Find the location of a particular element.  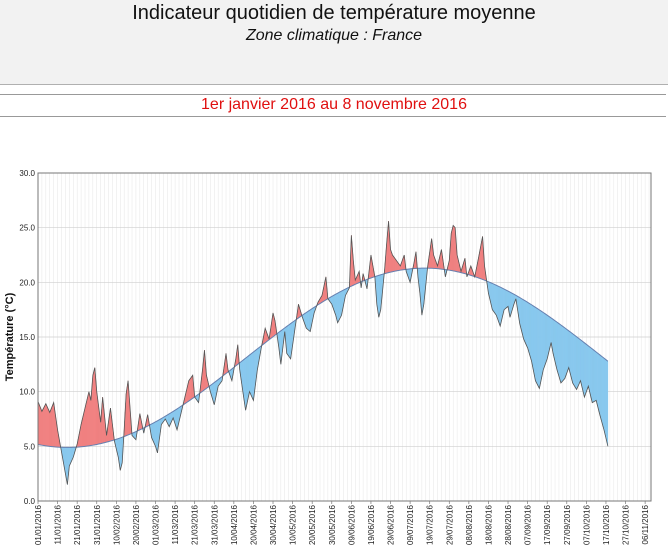

x-tick-label: 19/06/2016 is located at coordinates (371, 524).